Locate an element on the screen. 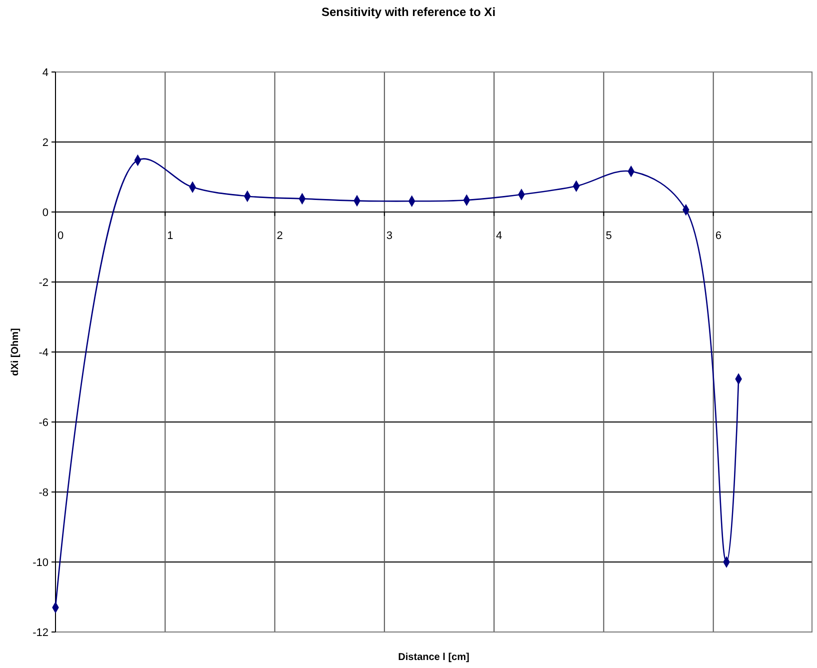 This screenshot has width=817, height=668. x-tick-label: 4 is located at coordinates (499, 236).